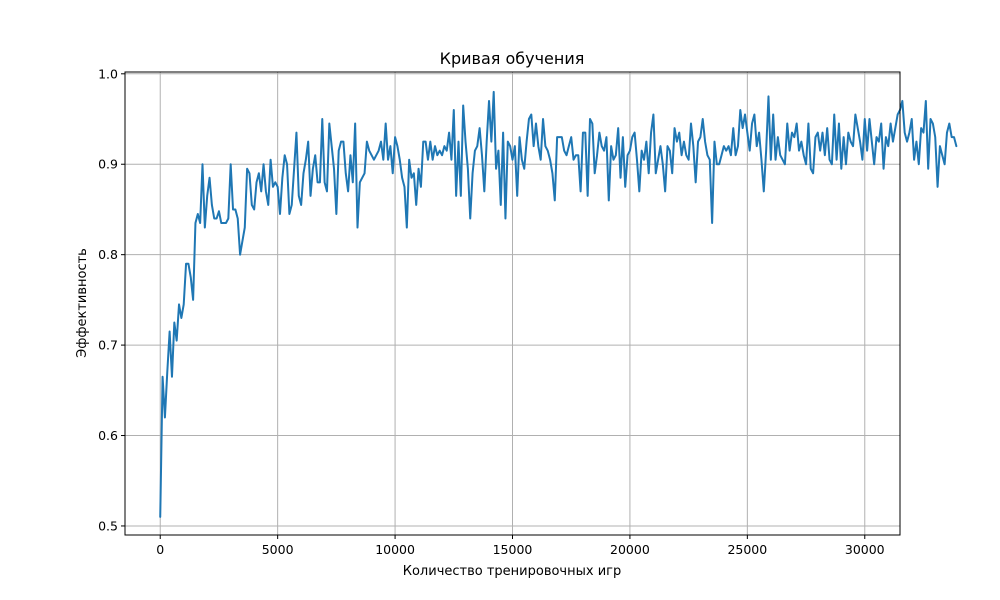  I want to click on y-tick-label: 0.6, so click(108, 435).